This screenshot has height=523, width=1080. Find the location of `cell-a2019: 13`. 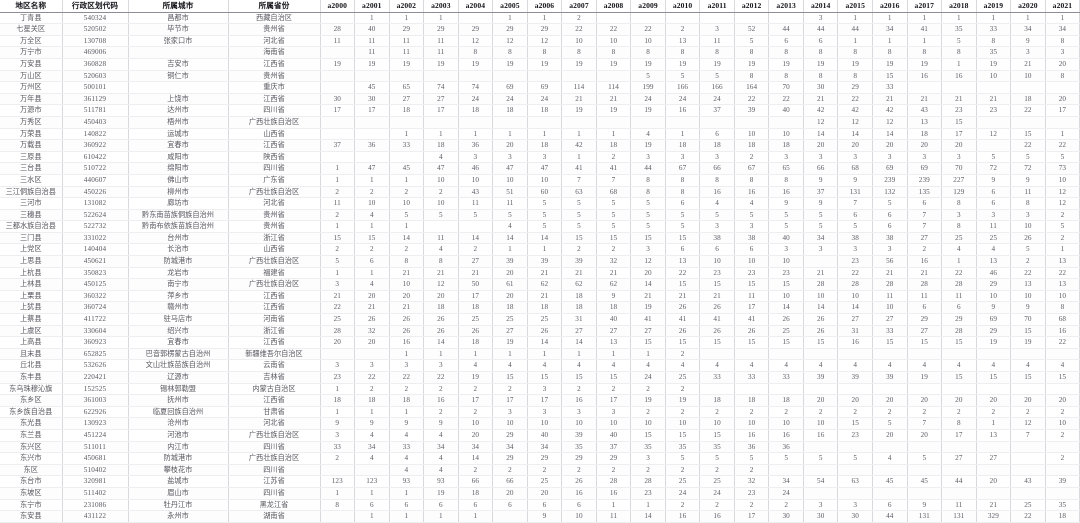

cell-a2019: 13 is located at coordinates (994, 261).